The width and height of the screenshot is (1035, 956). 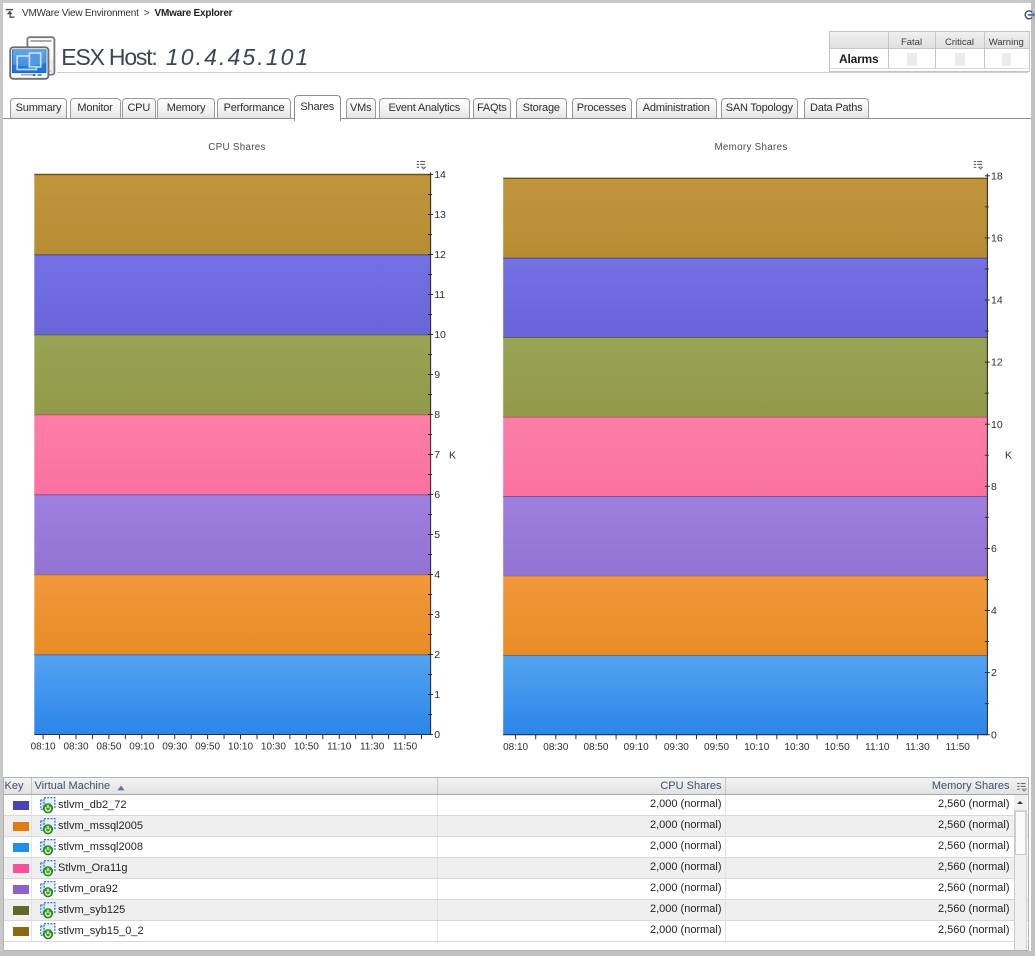 I want to click on svg-text: 3, so click(x=437, y=615).